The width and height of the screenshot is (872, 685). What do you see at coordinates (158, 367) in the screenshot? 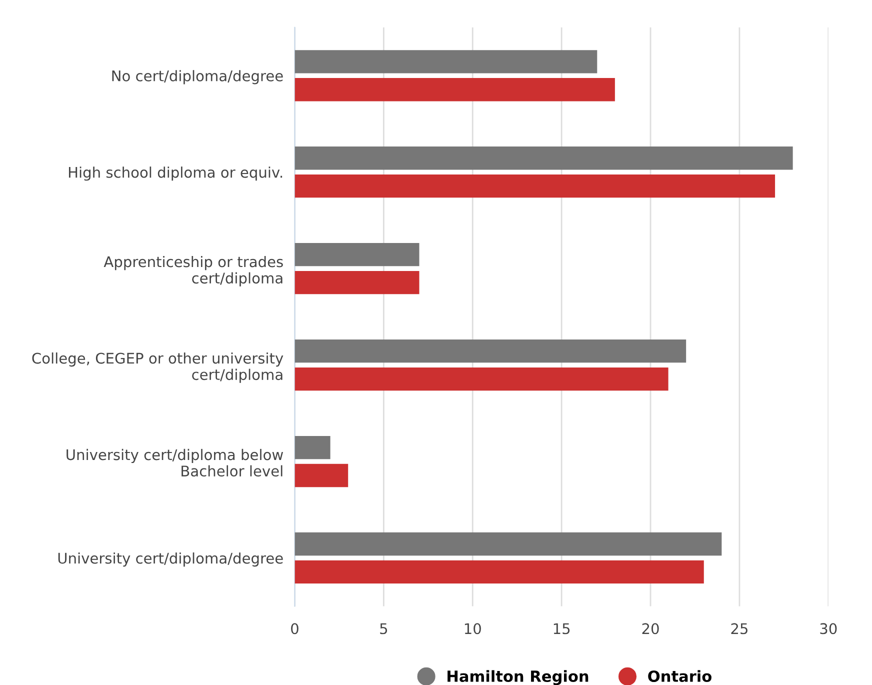
I see `y-tick-label: College, CEGEP or other university cert/diploma` at bounding box center [158, 367].